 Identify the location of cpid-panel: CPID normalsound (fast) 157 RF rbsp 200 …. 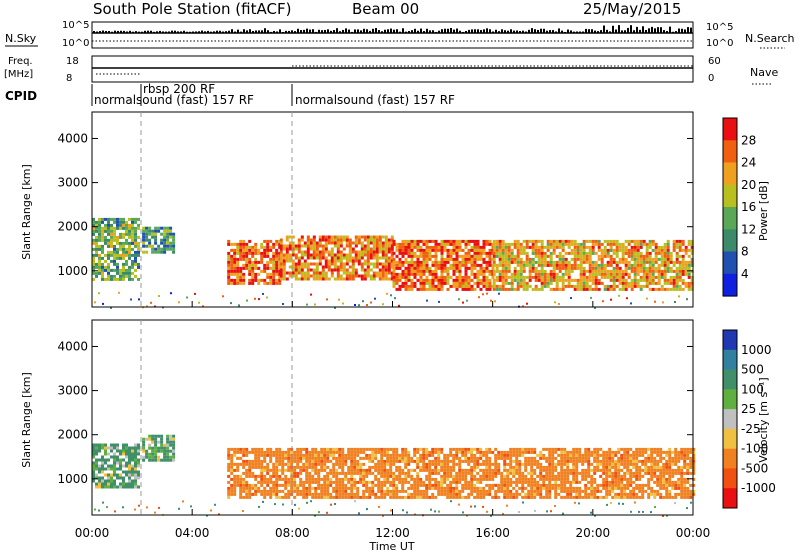
(230, 94).